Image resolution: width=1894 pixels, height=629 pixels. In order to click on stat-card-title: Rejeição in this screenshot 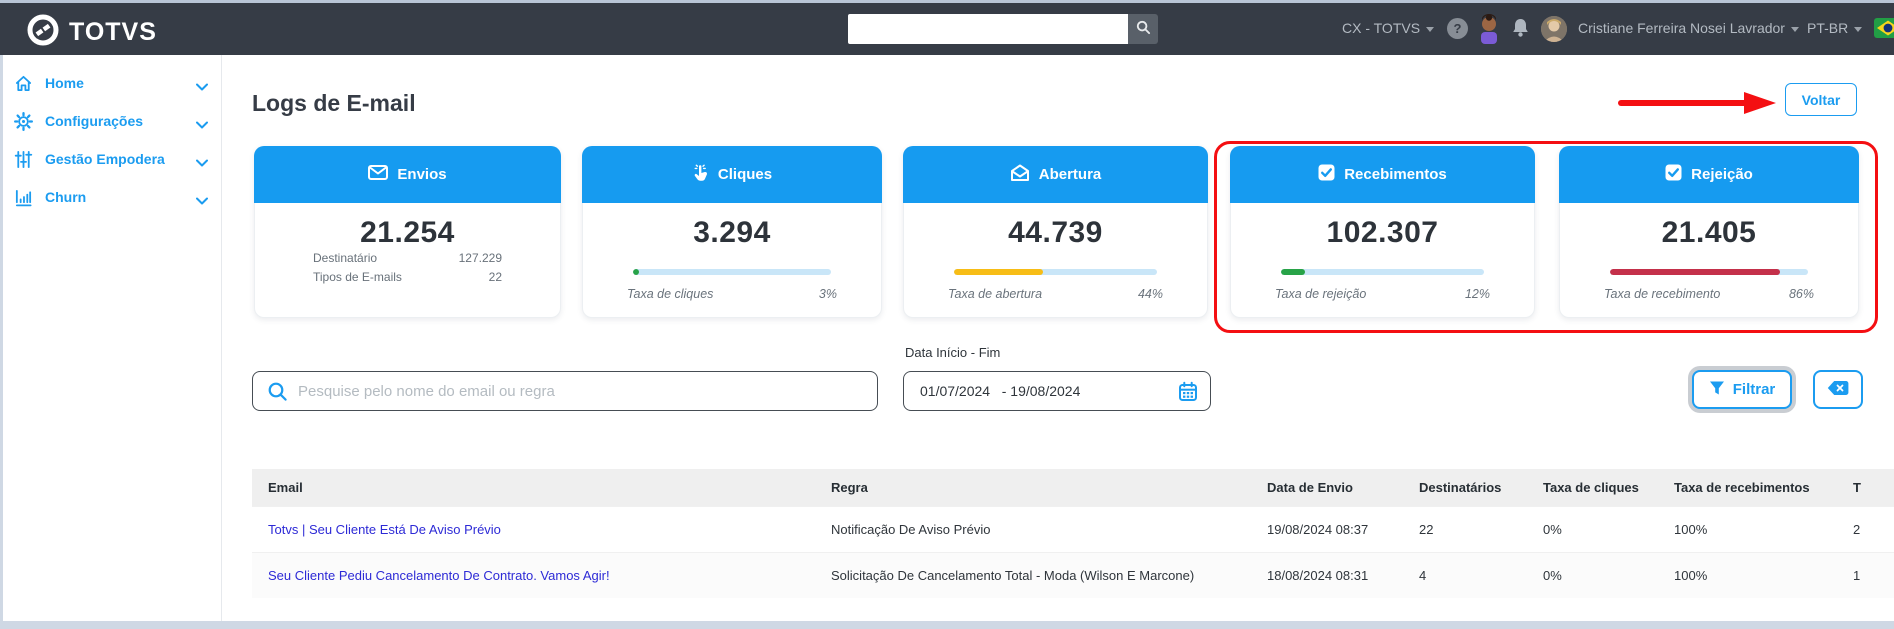, I will do `click(1722, 174)`.